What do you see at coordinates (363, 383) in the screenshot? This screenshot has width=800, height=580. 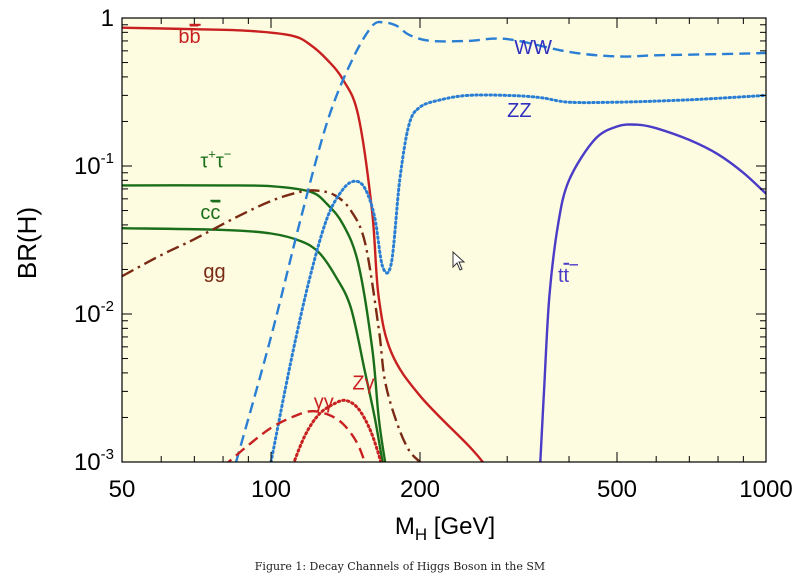 I see `series-label: Zγ` at bounding box center [363, 383].